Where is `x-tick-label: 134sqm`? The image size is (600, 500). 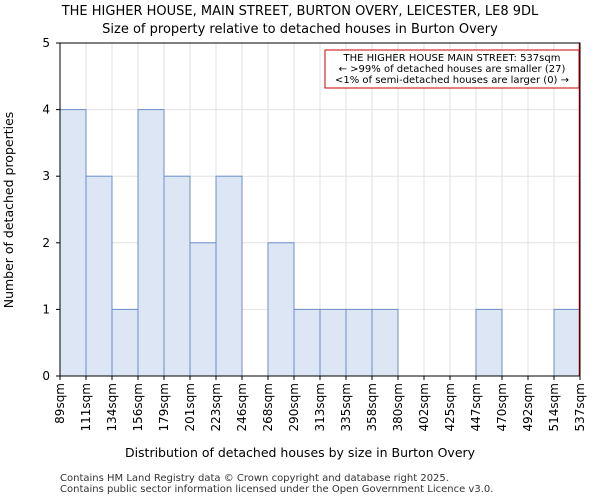
x-tick-label: 134sqm is located at coordinates (112, 407).